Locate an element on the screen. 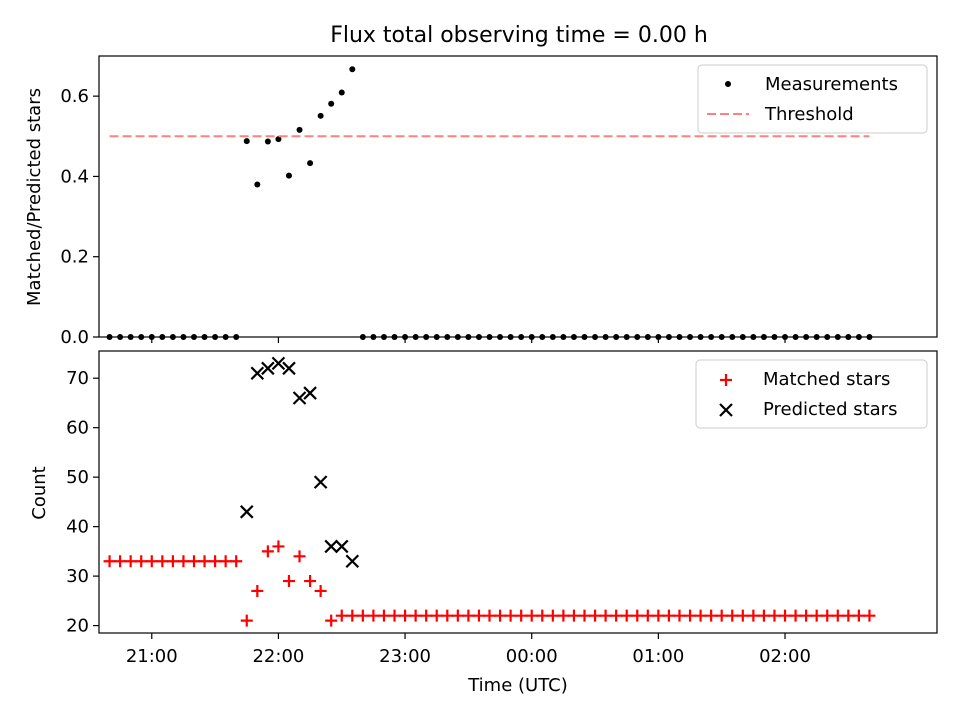 This screenshot has width=960, height=720. legend-matched-label: Matched stars is located at coordinates (826, 379).